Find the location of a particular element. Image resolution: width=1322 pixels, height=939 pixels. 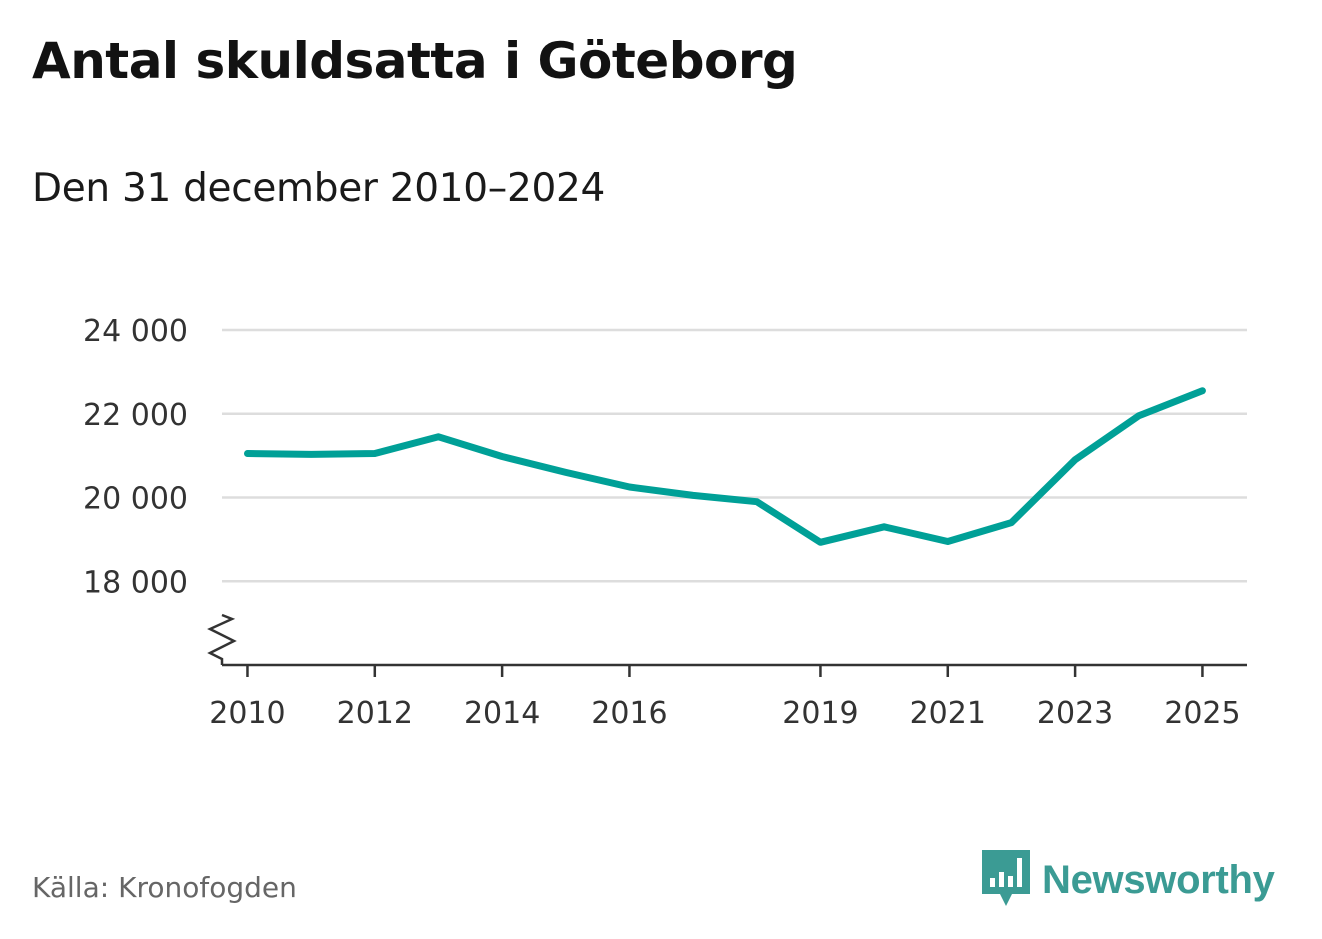

source-note: Källa: Kronofogden is located at coordinates (164, 887).